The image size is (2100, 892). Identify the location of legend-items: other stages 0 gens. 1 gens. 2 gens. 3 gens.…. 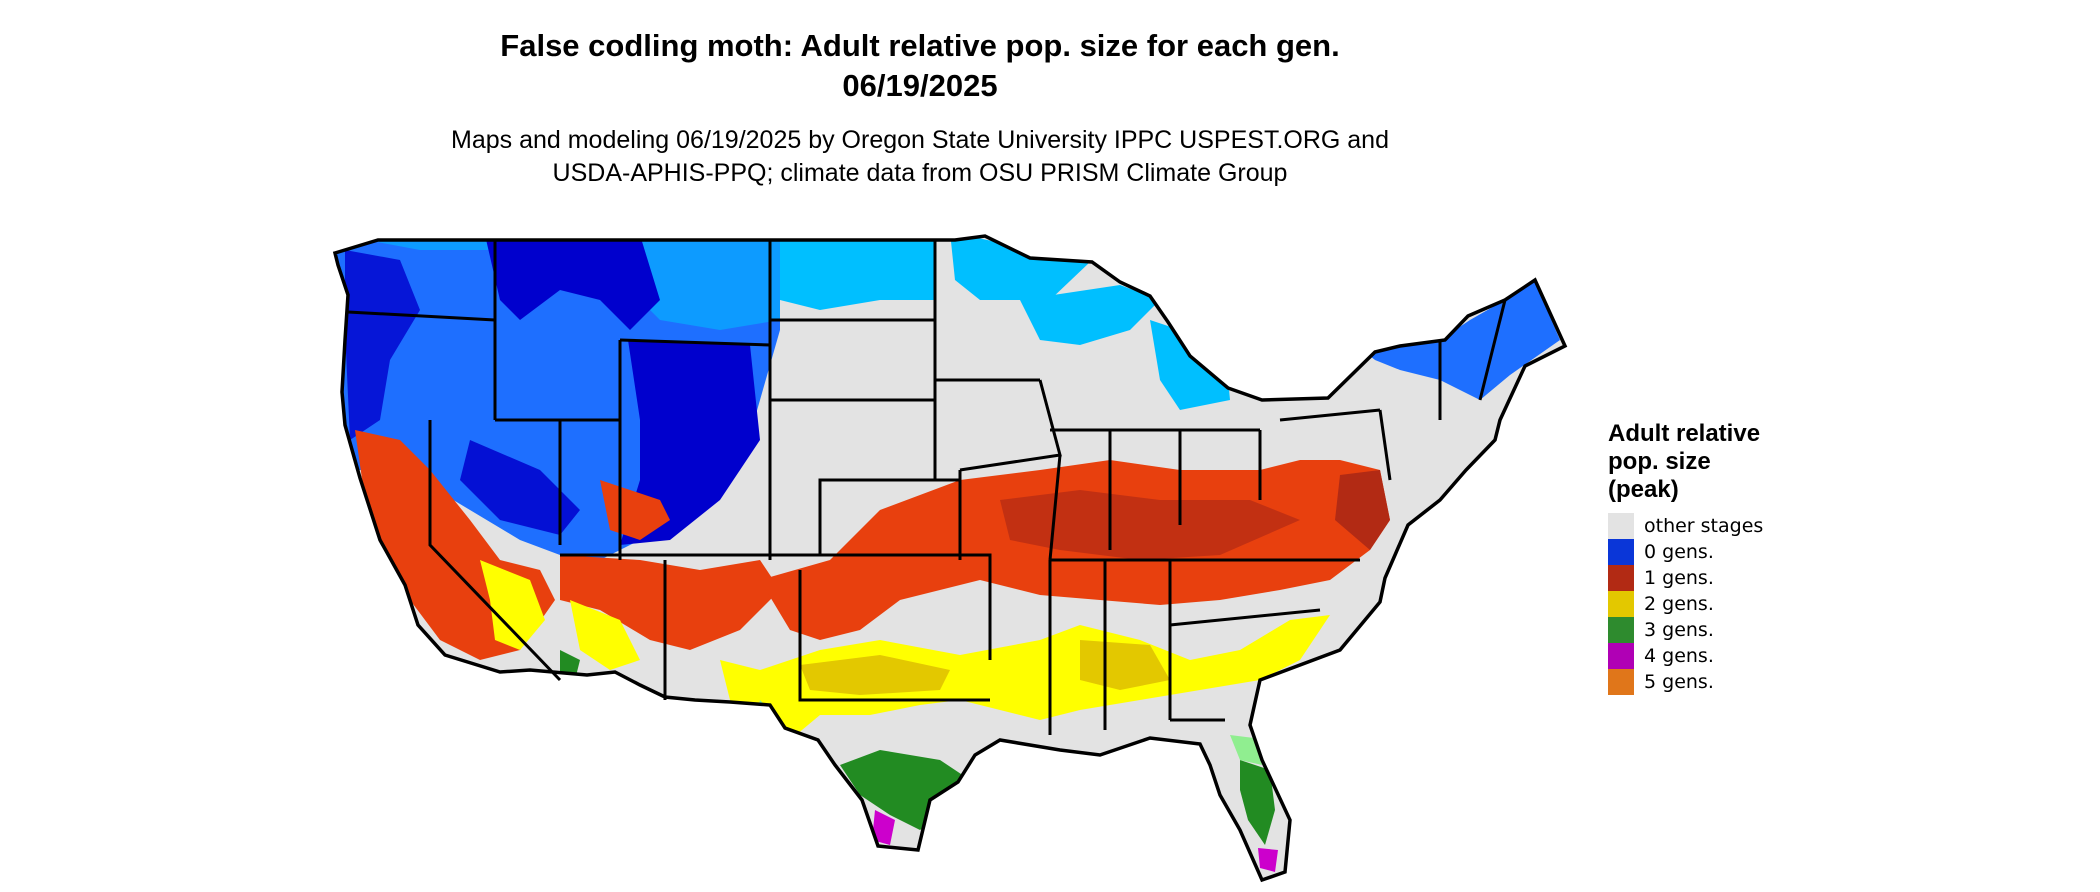
(1728, 604).